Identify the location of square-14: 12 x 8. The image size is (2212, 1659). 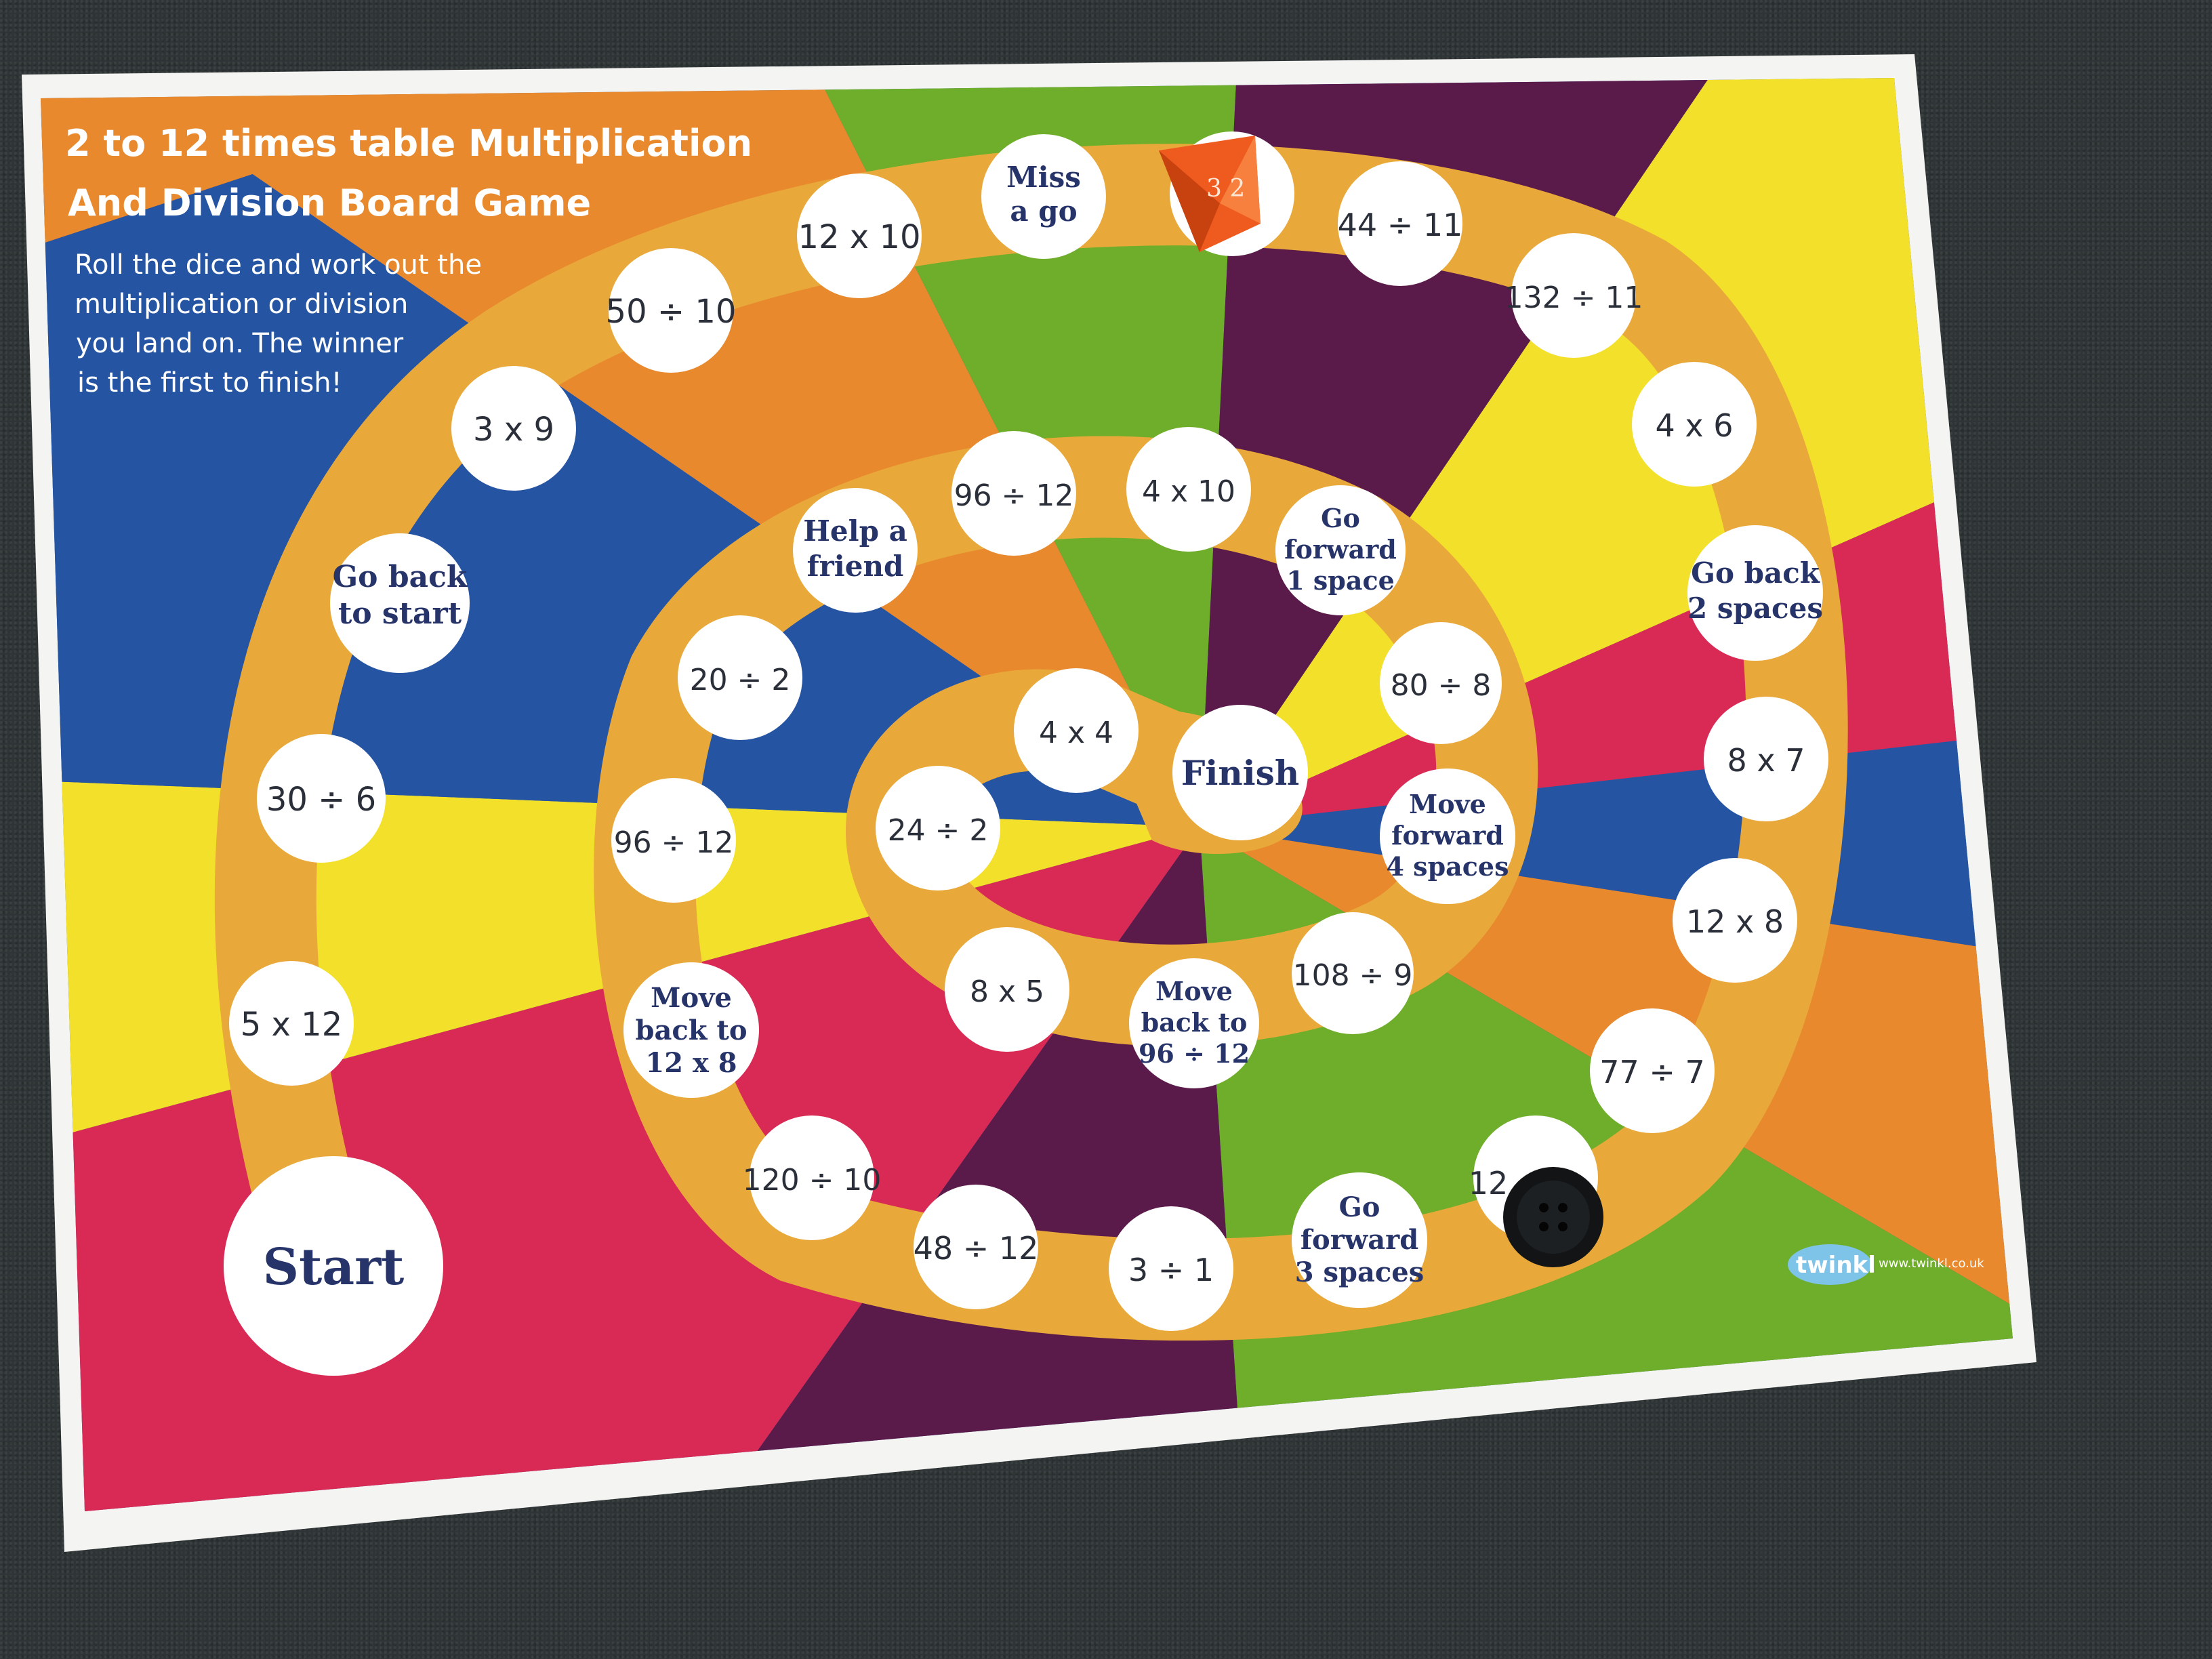
(1735, 920).